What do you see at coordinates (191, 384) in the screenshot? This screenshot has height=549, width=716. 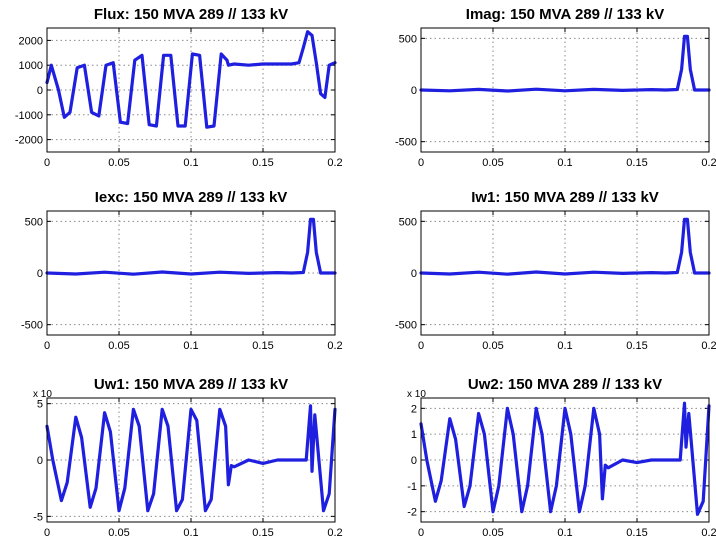 I see `chart-title: Uw1: 150 MVA 289 // 133 kV` at bounding box center [191, 384].